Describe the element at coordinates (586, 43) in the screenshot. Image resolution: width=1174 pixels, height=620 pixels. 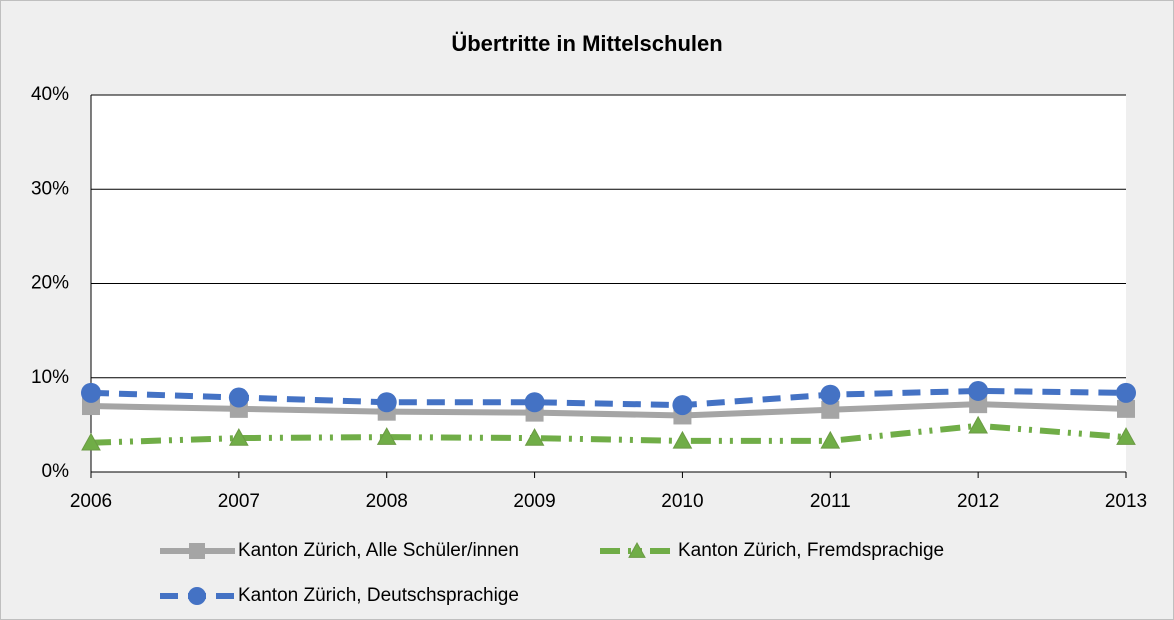
I see `chart-title: Übertritte in Mittelschulen` at that location.